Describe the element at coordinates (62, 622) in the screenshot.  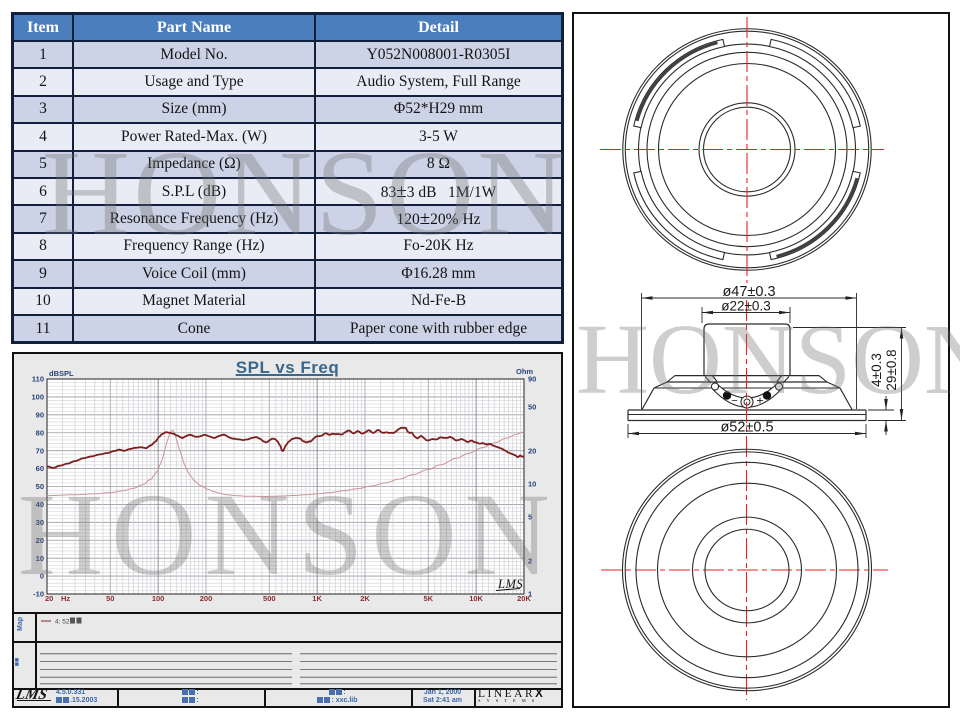
I see `svg-text: 4: 52` at that location.